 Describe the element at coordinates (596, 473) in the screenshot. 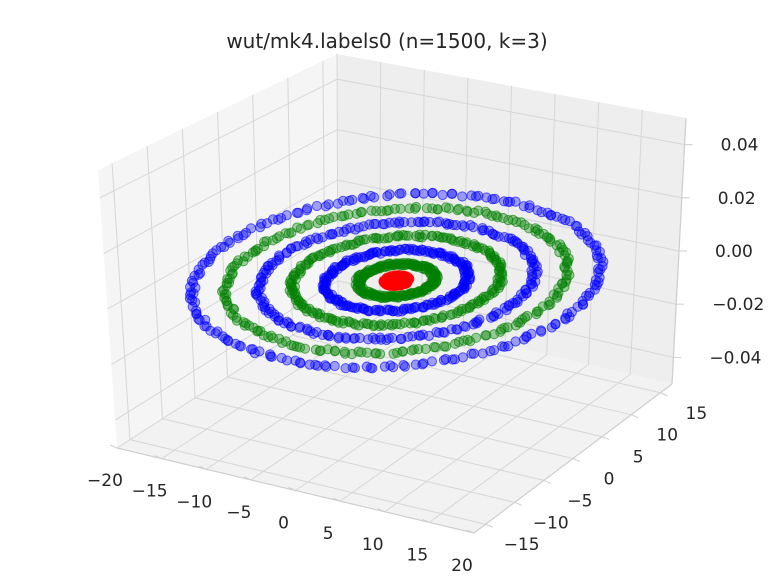

I see `y-axis-ticks: −15−10−5 05 10 15` at that location.